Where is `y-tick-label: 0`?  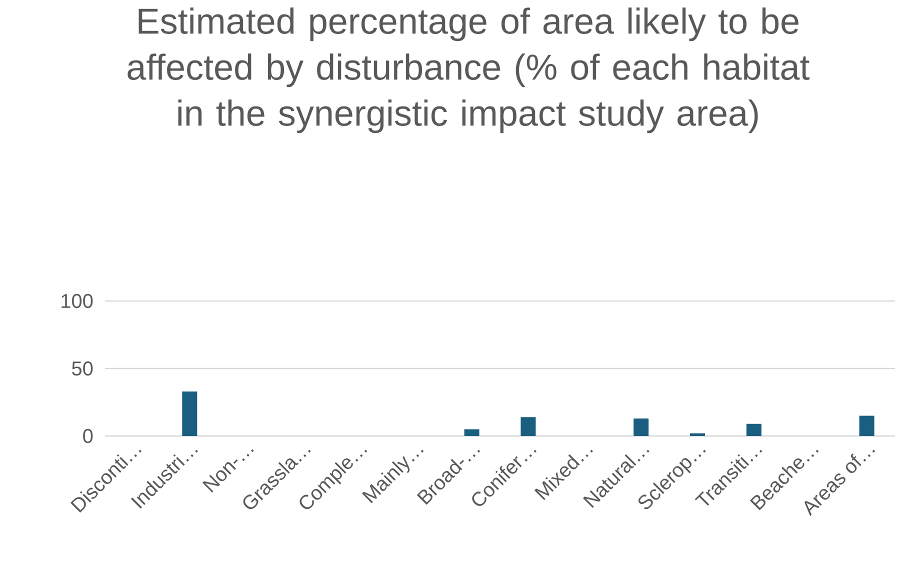 y-tick-label: 0 is located at coordinates (88, 436).